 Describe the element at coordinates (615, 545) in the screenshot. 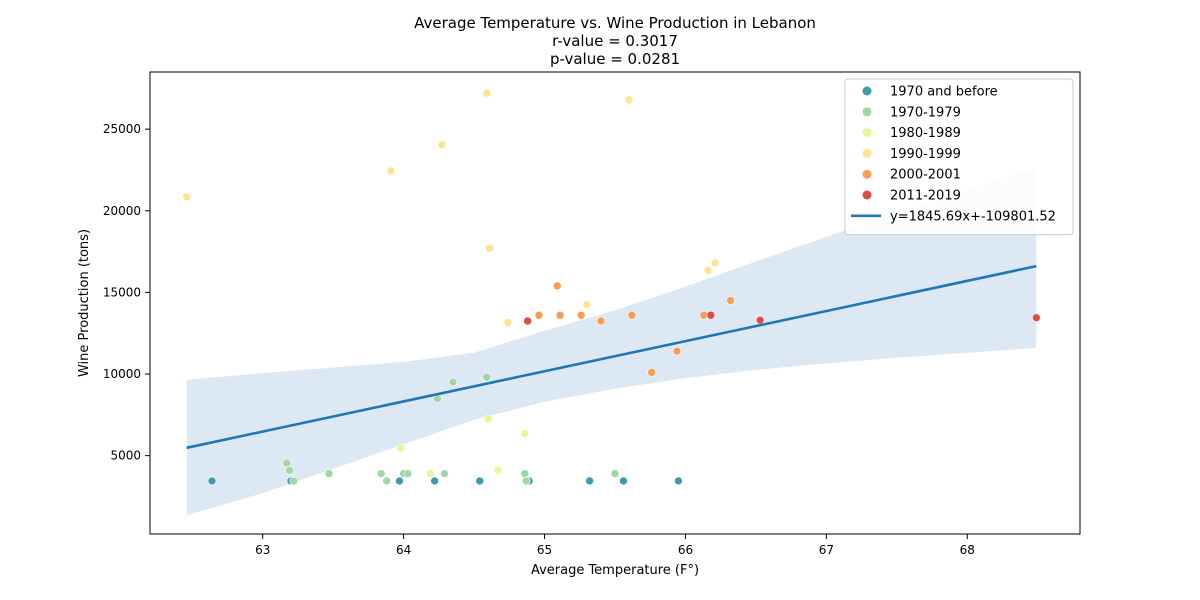

I see `x-axis: 63 64 65 66 67 68` at that location.